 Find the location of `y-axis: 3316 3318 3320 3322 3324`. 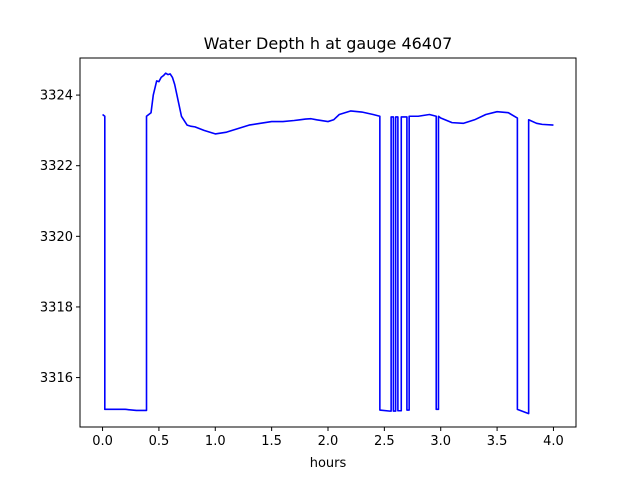

y-axis: 3316 3318 3320 3322 3324 is located at coordinates (60, 237).